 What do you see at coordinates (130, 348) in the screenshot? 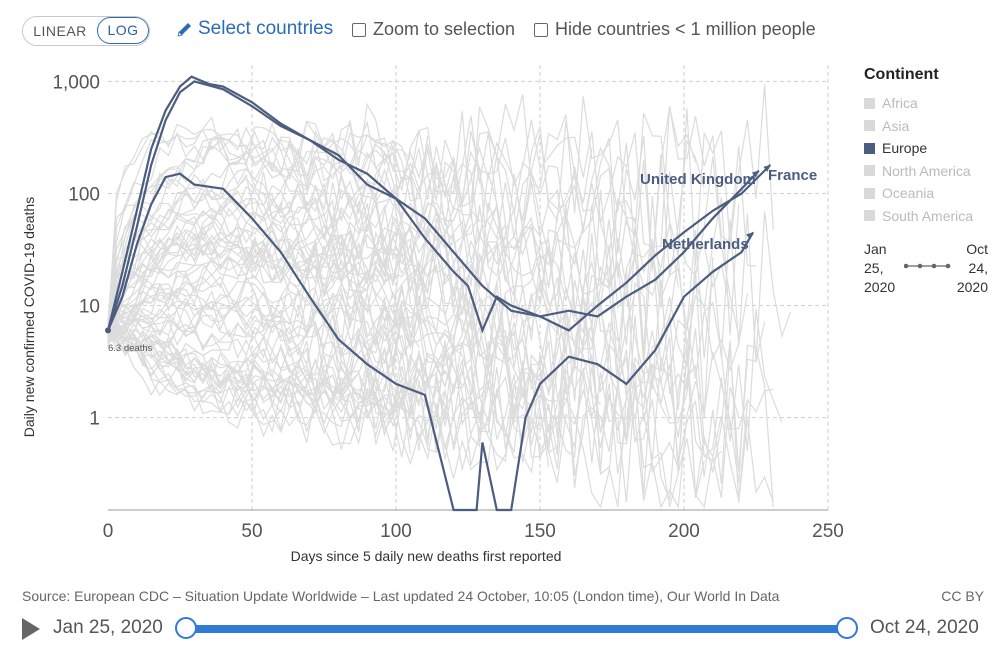
I see `start-annotation: 6.3 deaths` at bounding box center [130, 348].